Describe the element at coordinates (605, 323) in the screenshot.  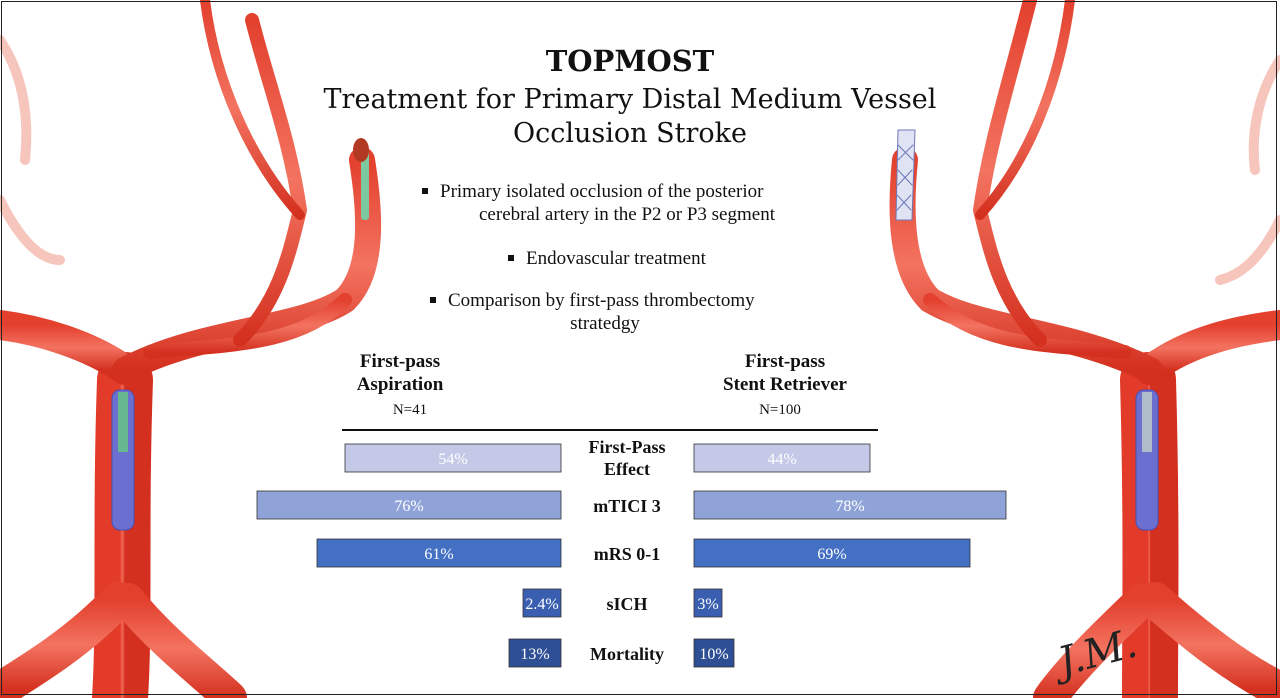
I see `bullet-text-continued: stratedgy` at that location.